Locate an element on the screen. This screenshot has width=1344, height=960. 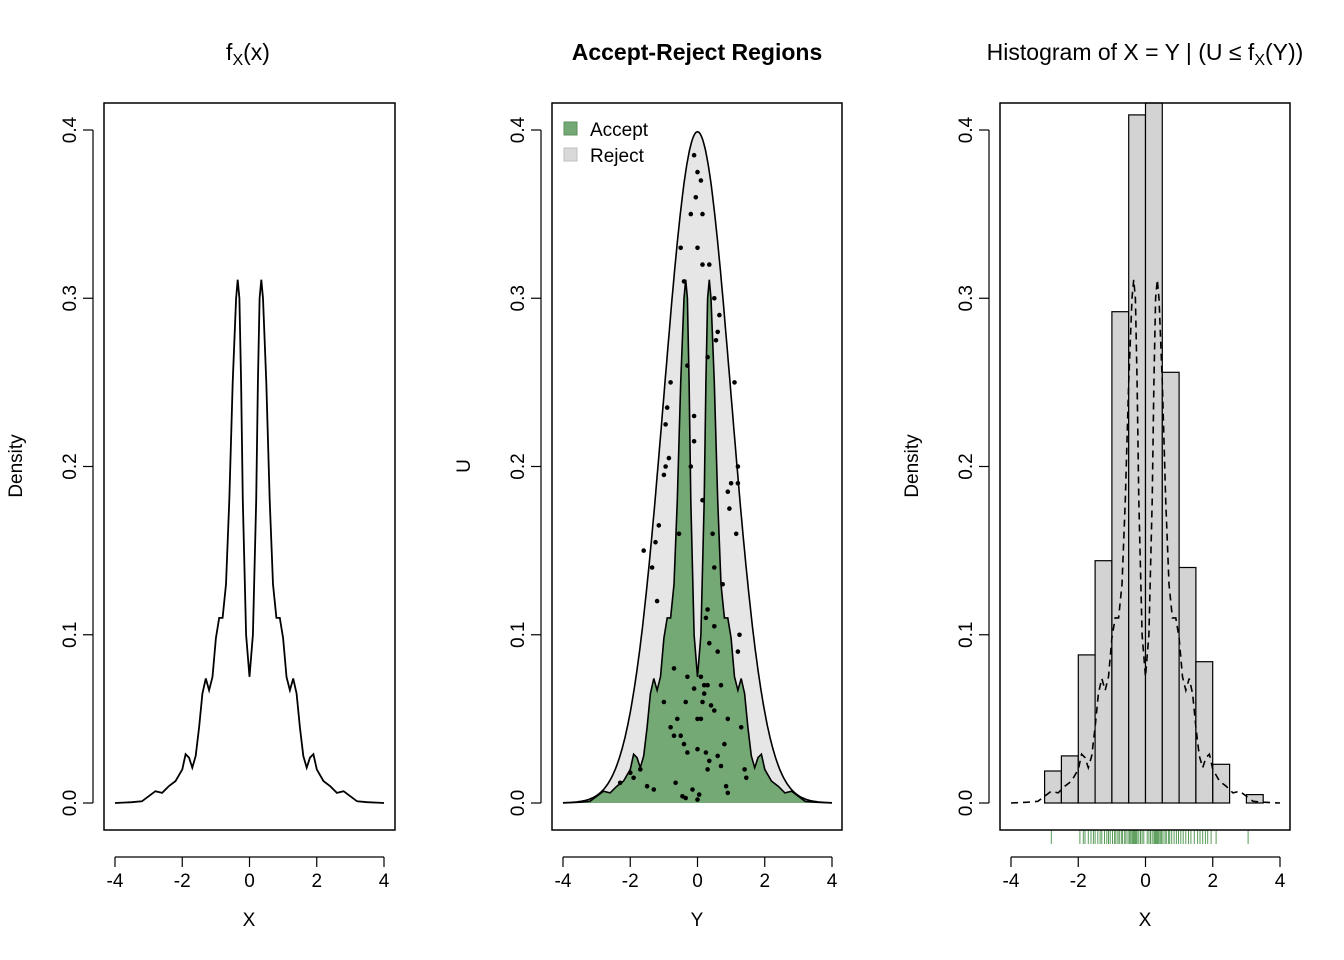
x-tick-label: -2 is located at coordinates (1078, 881).